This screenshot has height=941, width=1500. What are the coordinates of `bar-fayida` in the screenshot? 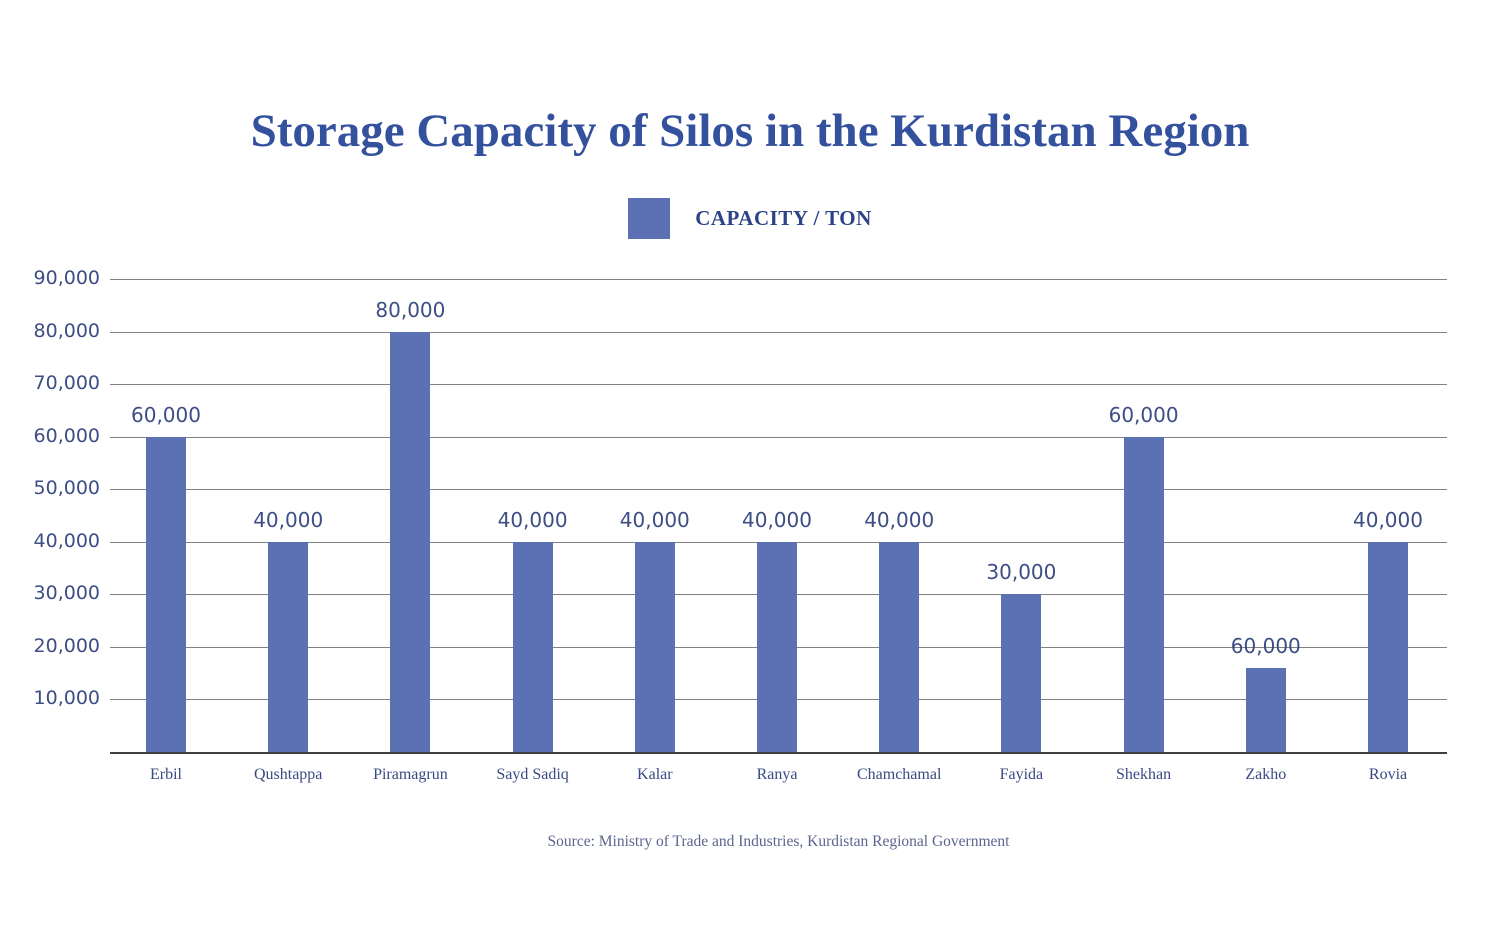 It's located at (1021, 673).